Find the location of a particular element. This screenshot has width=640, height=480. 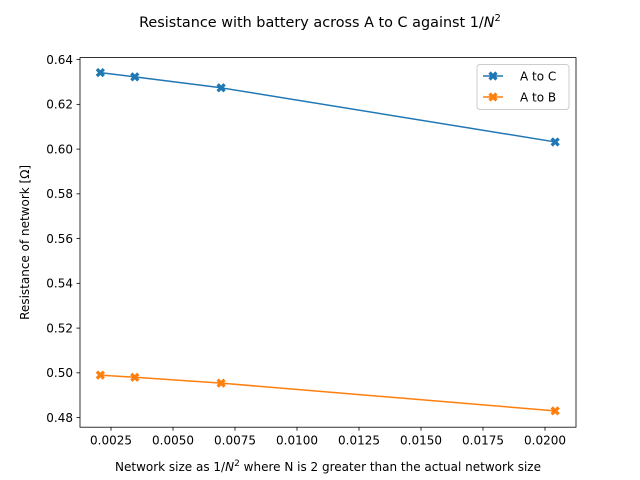

y-tick-label: 0.56 is located at coordinates (59, 239).